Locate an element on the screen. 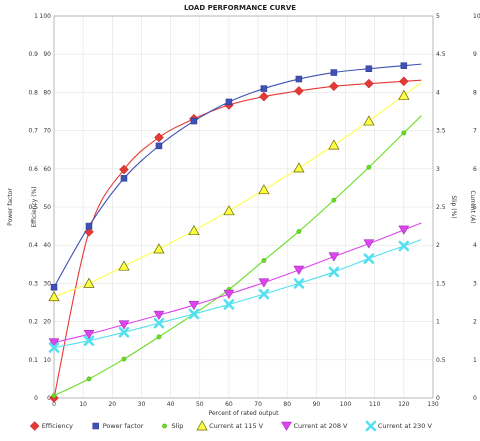  efficiency-tick-label: 60 is located at coordinates (47, 169).